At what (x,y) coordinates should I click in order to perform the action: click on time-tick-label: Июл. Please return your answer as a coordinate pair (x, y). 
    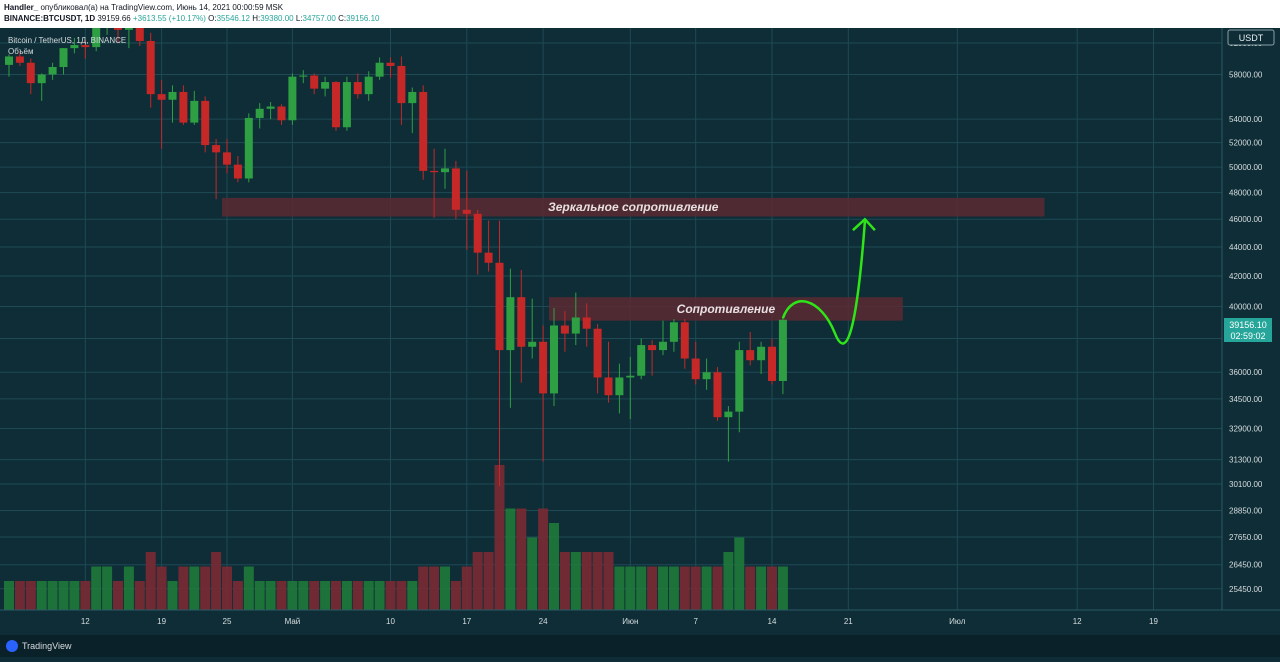
    Looking at the image, I should click on (957, 621).